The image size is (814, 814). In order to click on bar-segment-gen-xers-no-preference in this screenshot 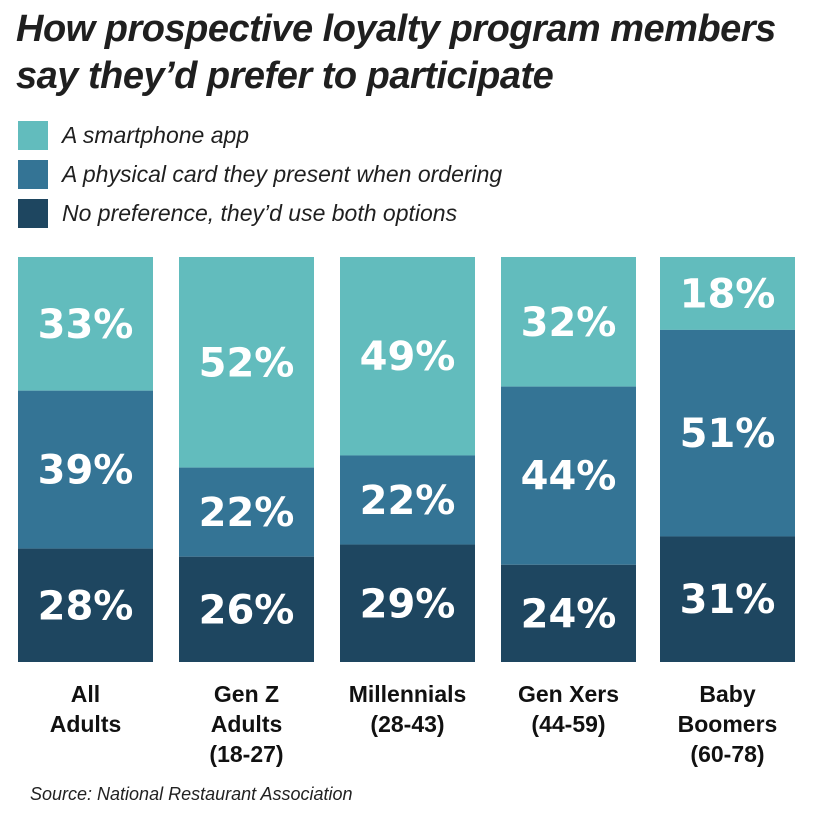, I will do `click(568, 613)`.